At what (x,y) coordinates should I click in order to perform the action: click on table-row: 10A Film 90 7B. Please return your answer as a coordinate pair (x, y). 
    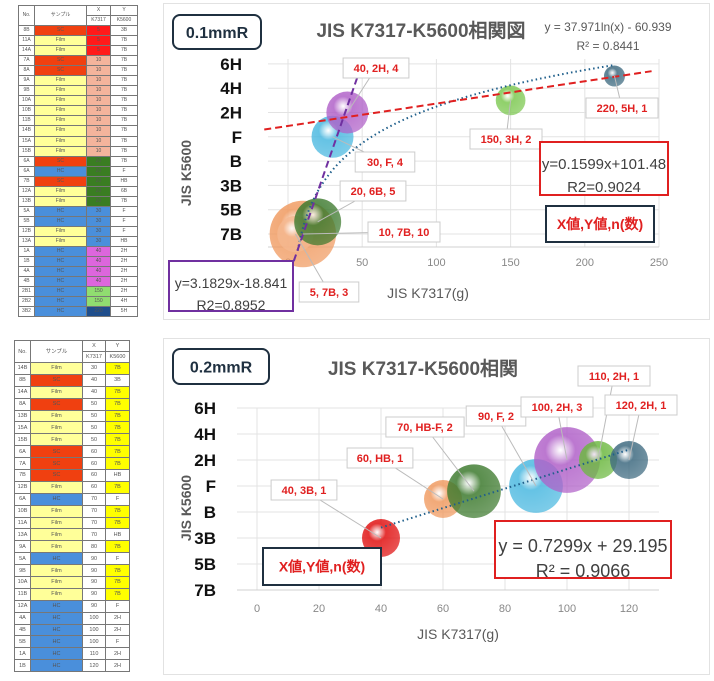
    Looking at the image, I should click on (72, 582).